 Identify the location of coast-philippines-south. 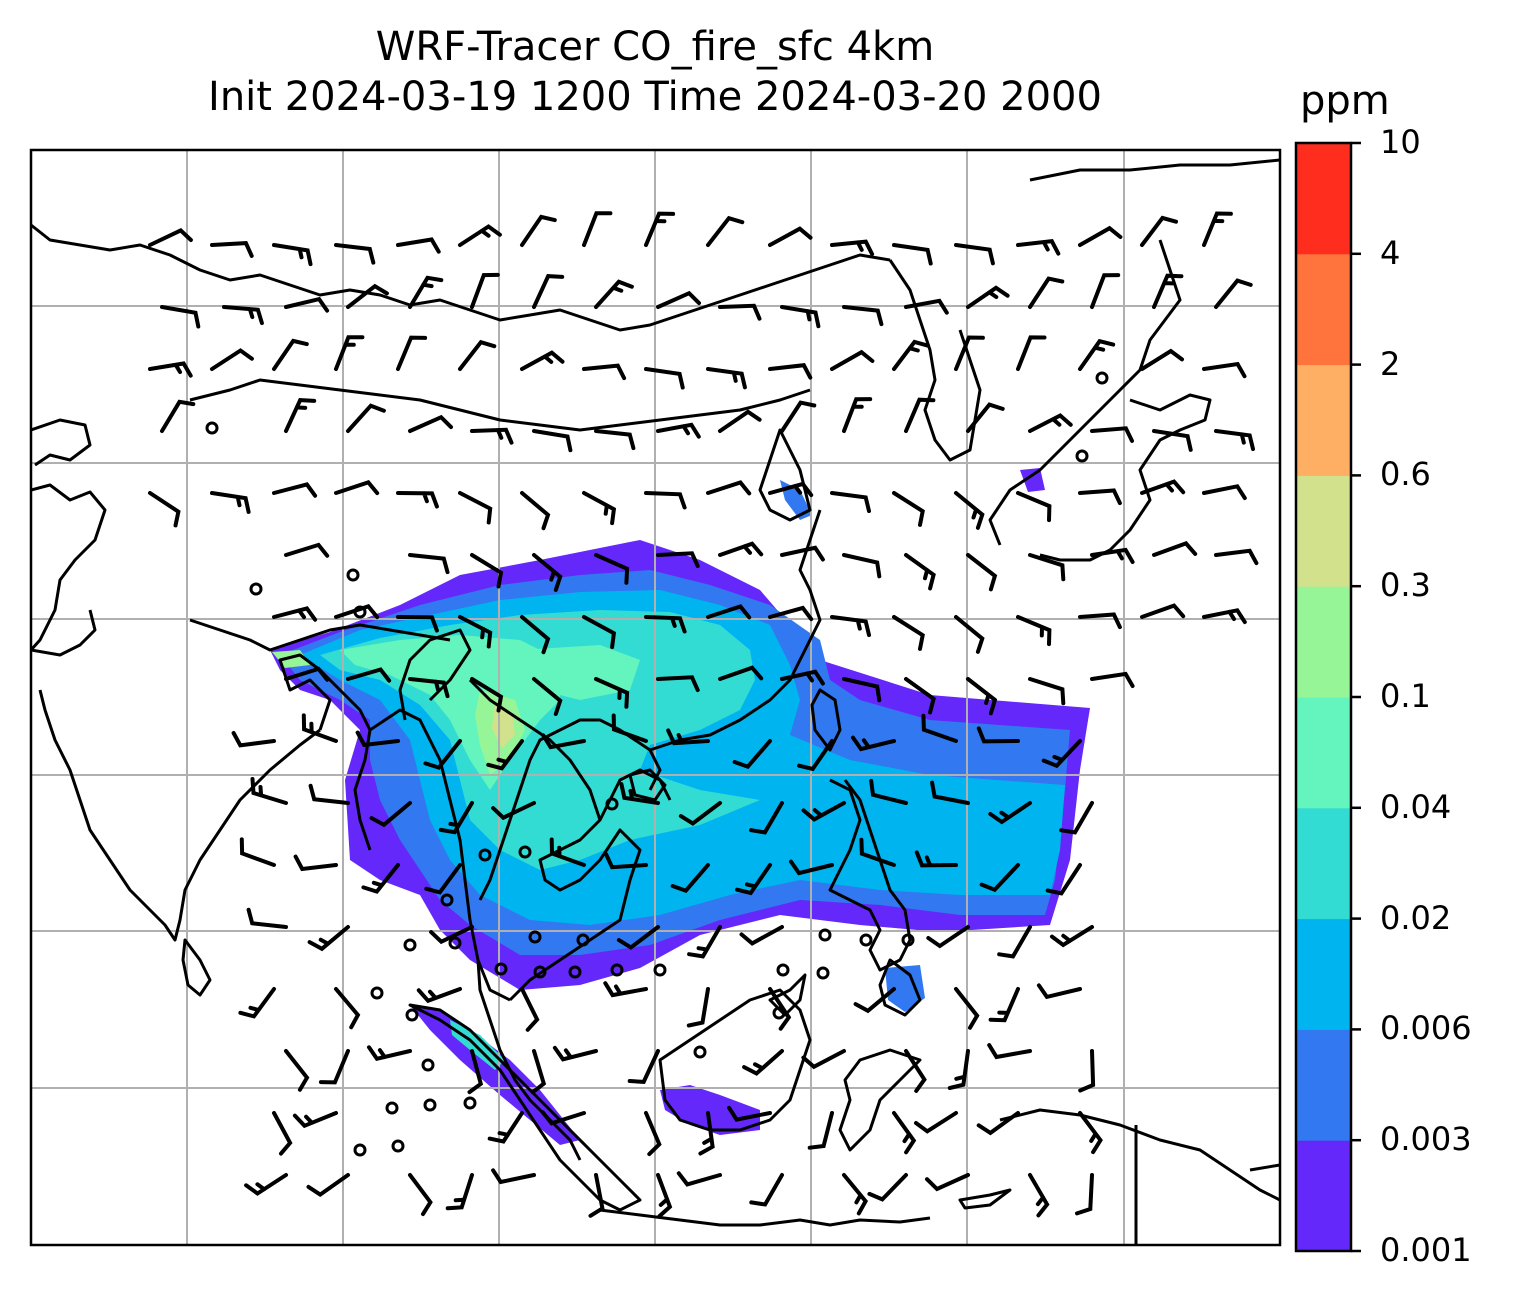
(900, 987).